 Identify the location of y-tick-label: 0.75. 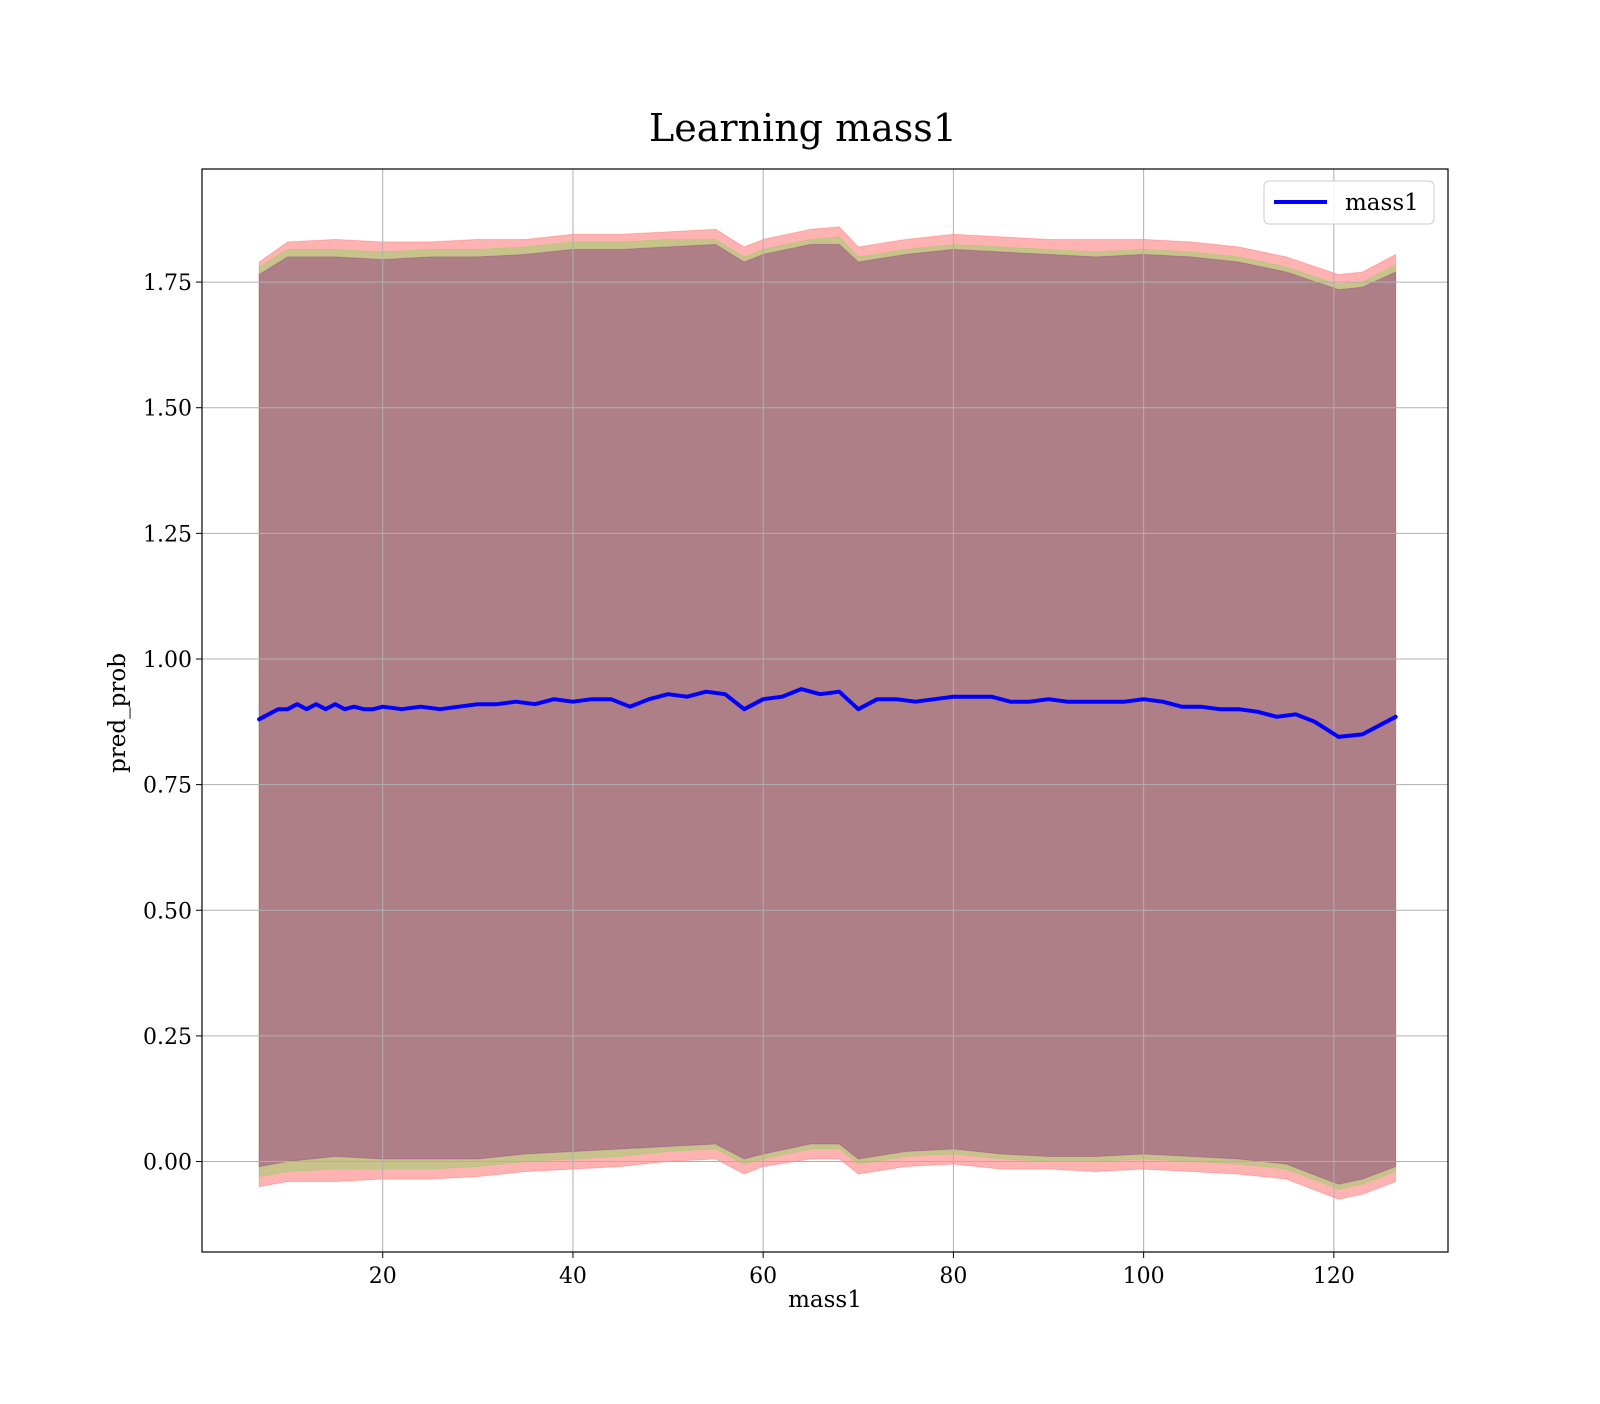
(167, 786).